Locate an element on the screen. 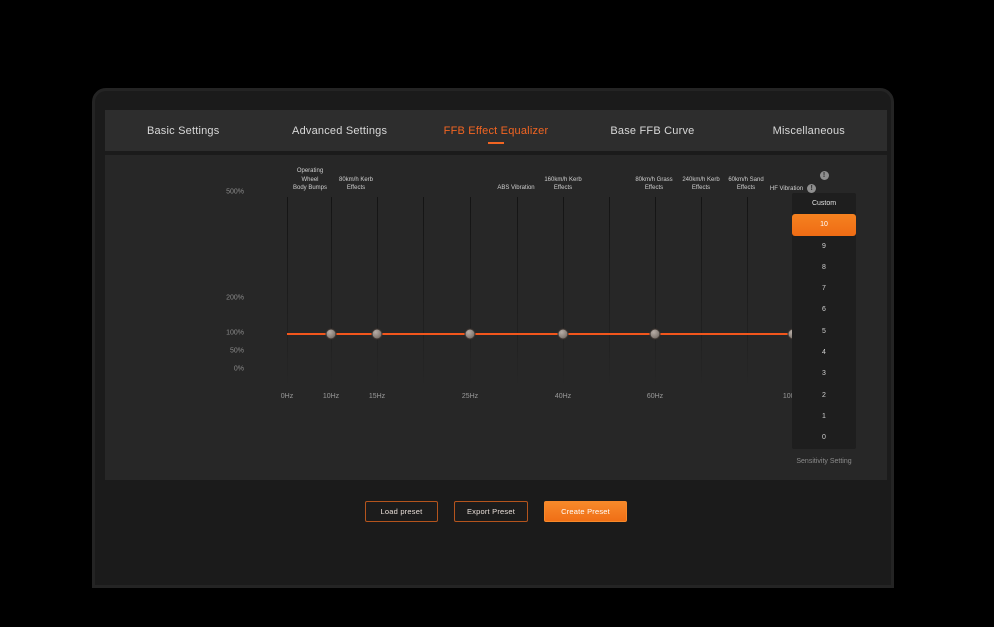 Image resolution: width=994 pixels, height=627 pixels. effect-label: ABS Vibration is located at coordinates (516, 188).